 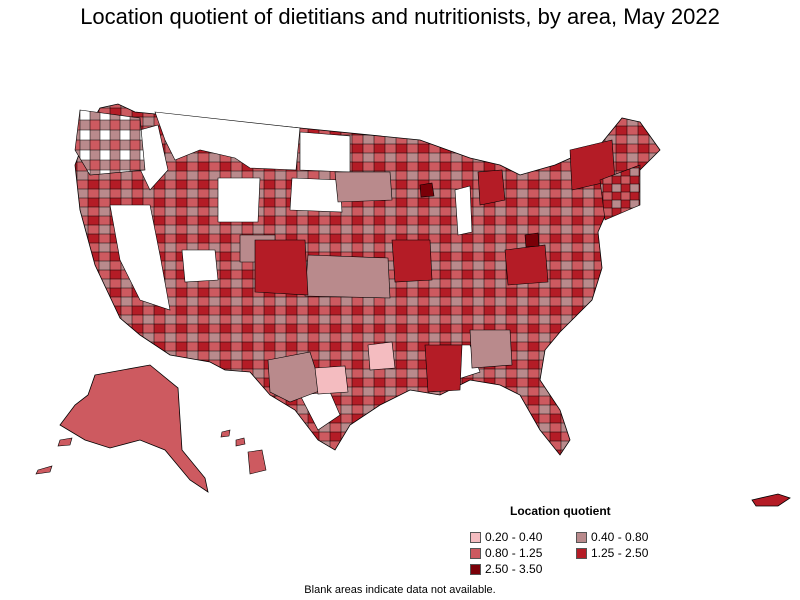 I want to click on region-wyoming-nodata, so click(x=239, y=200).